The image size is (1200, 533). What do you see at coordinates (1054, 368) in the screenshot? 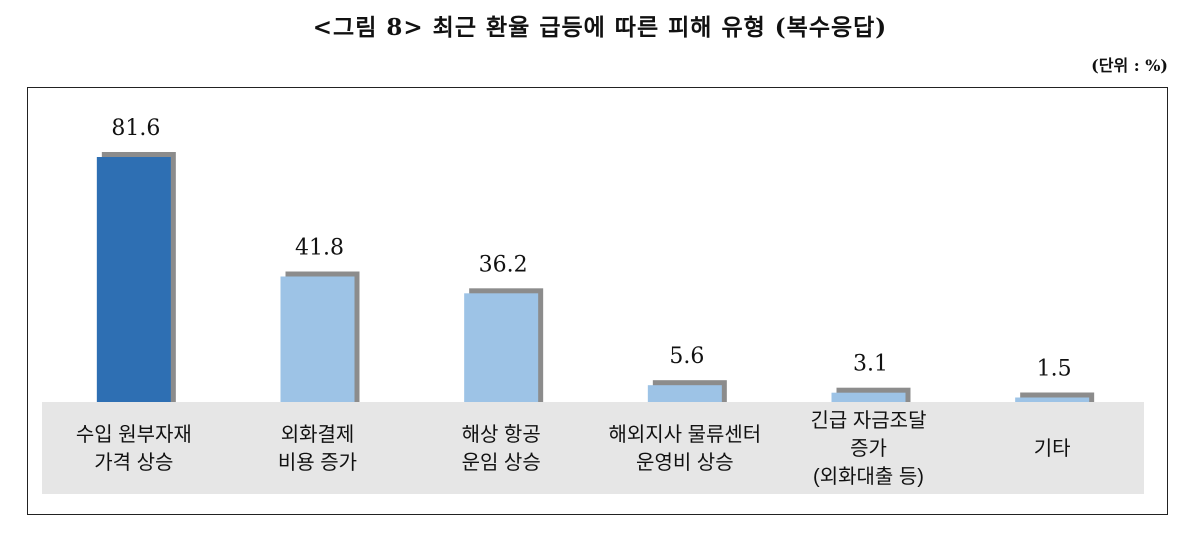
I see `data-label: 1.5` at bounding box center [1054, 368].